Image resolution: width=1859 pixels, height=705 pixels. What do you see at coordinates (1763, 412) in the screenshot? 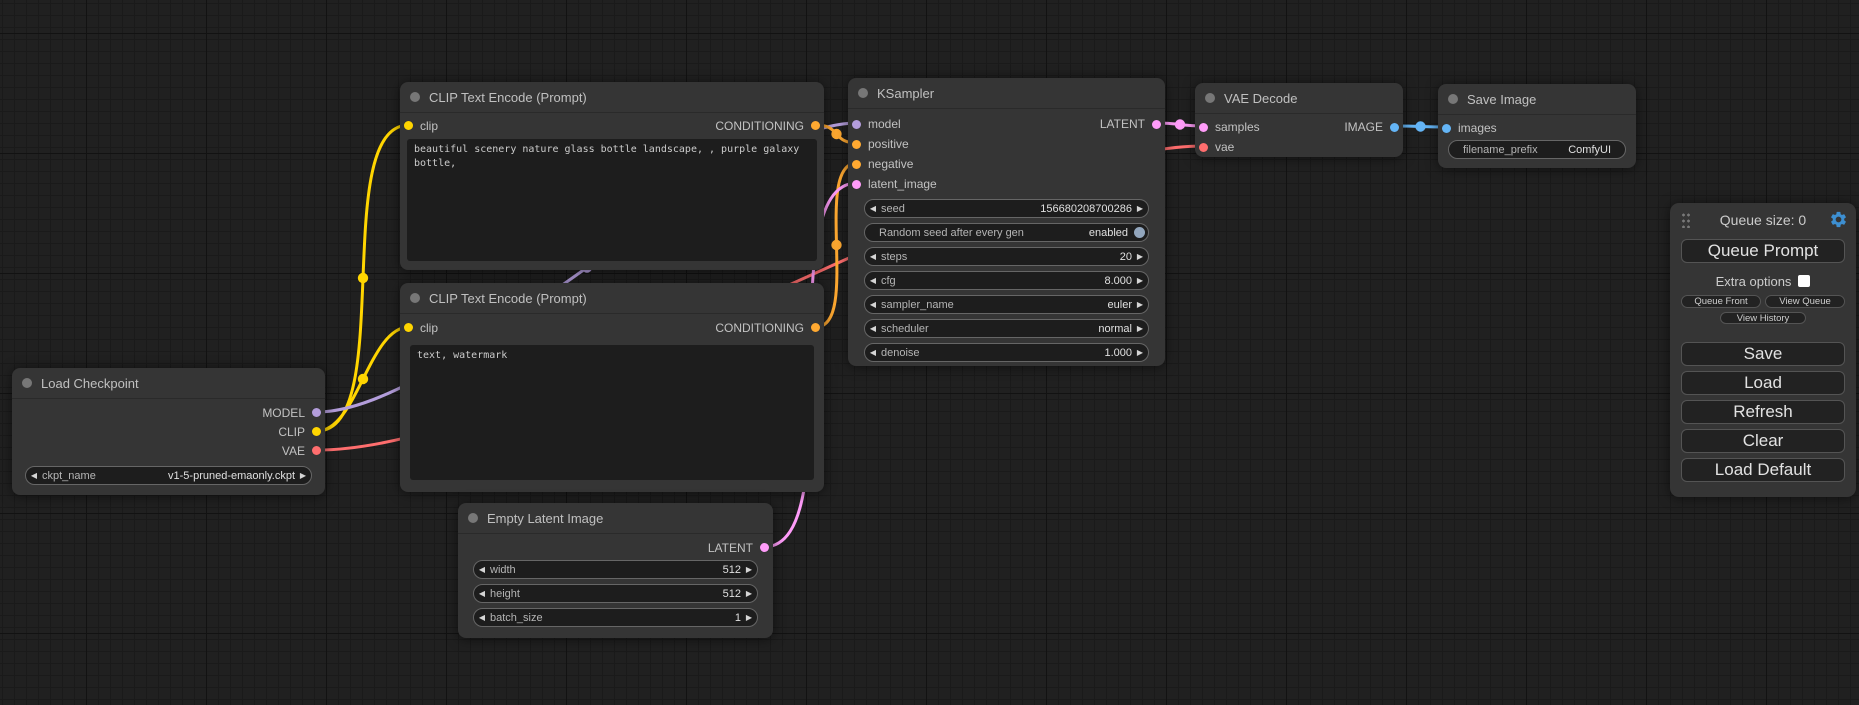
I see `refresh-button: Refresh` at bounding box center [1763, 412].